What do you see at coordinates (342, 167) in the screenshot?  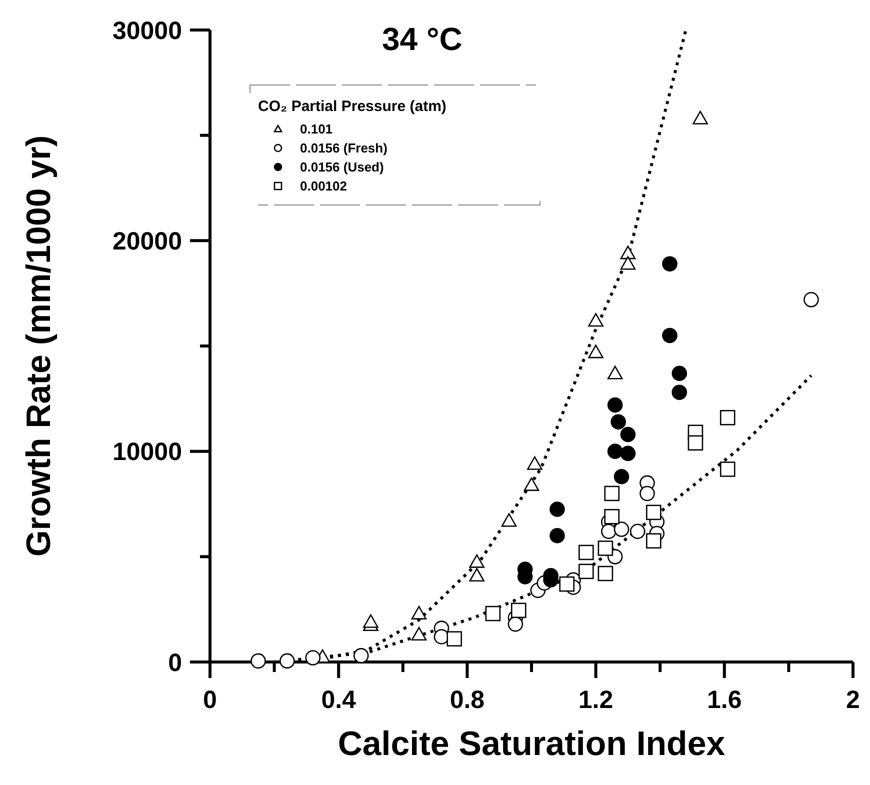 I see `legend-label: 0.0156 (Used)` at bounding box center [342, 167].